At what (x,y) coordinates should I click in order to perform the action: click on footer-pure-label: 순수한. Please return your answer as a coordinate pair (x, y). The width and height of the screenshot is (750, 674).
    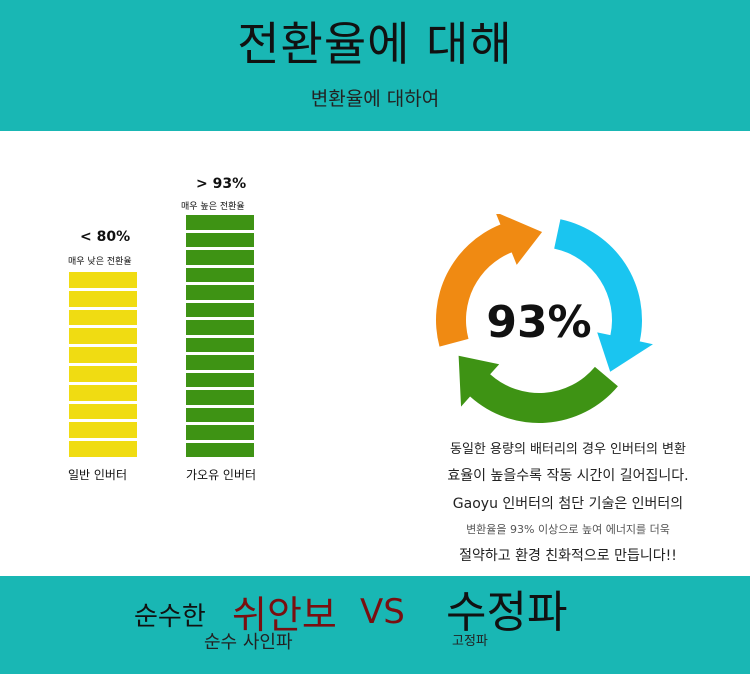
    Looking at the image, I should click on (170, 617).